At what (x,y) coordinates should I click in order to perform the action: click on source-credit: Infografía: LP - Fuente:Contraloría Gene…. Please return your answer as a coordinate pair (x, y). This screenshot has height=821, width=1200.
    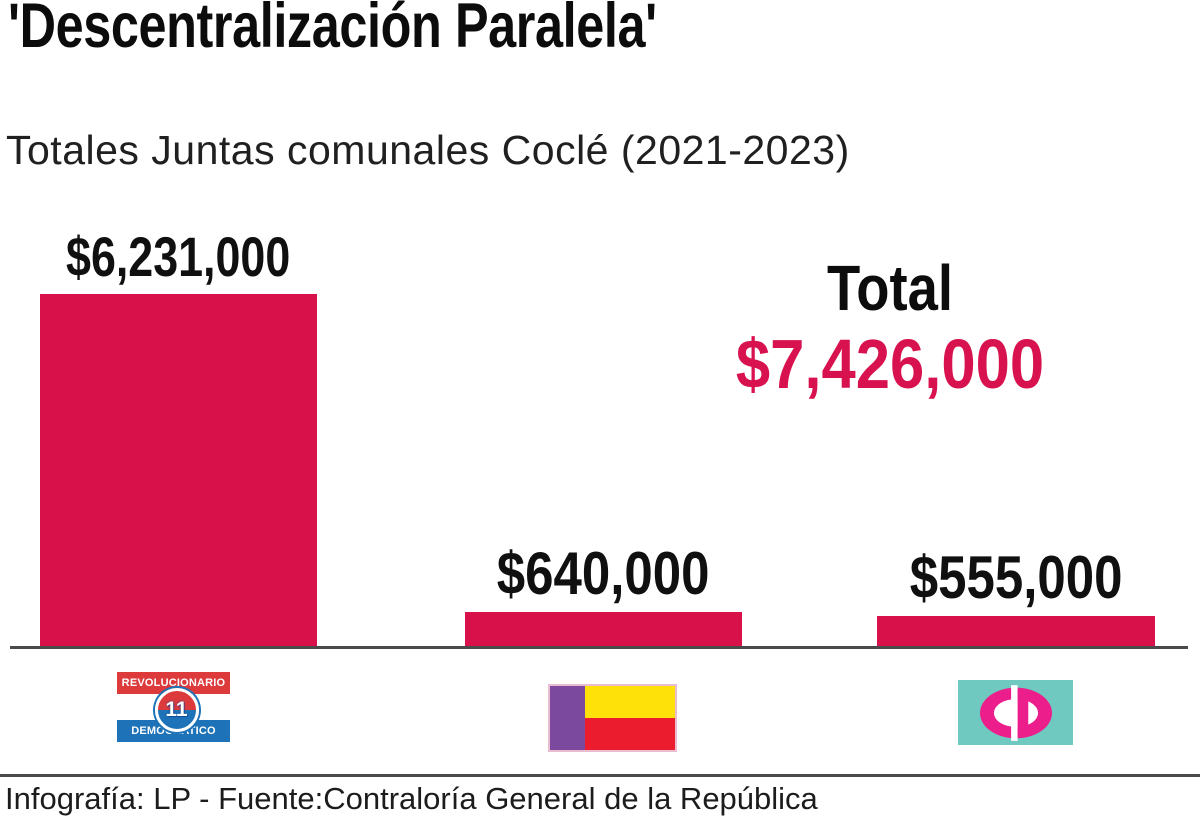
    Looking at the image, I should click on (411, 798).